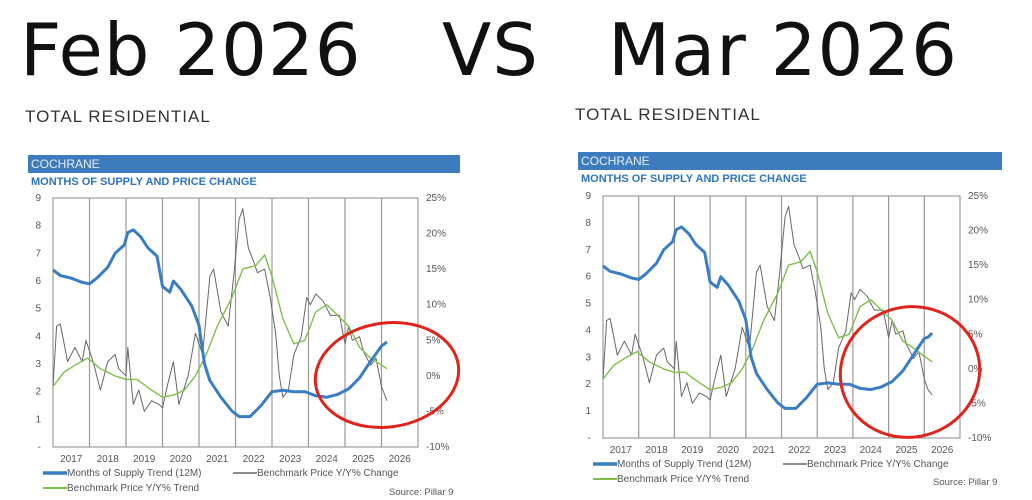 This screenshot has width=1032, height=500. What do you see at coordinates (490, 50) in the screenshot?
I see `headline-vs: VS` at bounding box center [490, 50].